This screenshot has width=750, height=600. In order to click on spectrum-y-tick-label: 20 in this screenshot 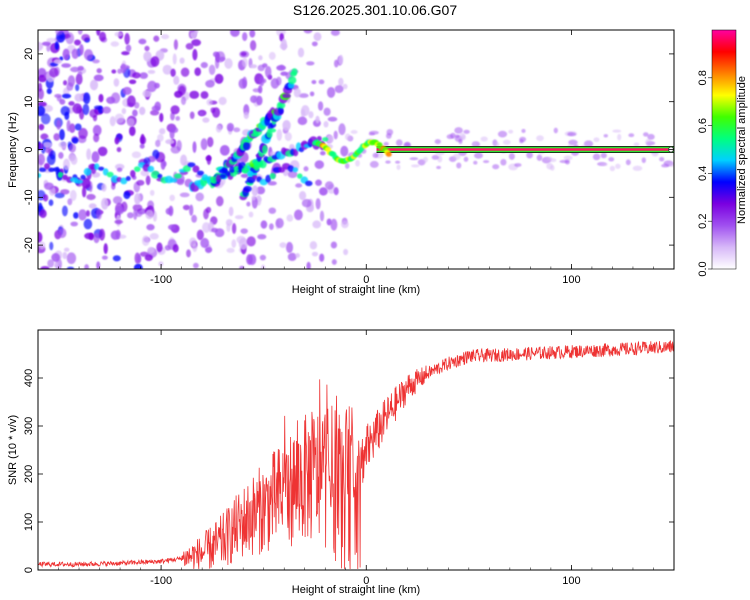, I will do `click(29, 54)`.